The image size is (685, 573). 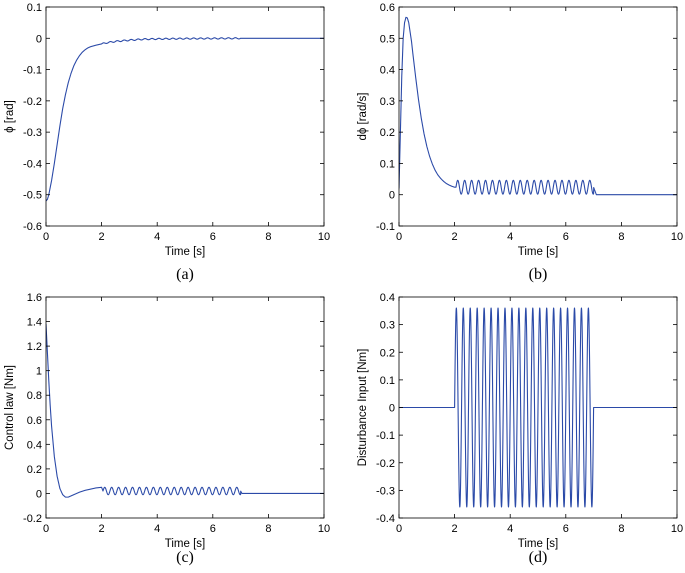 I want to click on y-axis-label: dϕ [rad/s], so click(x=363, y=117).